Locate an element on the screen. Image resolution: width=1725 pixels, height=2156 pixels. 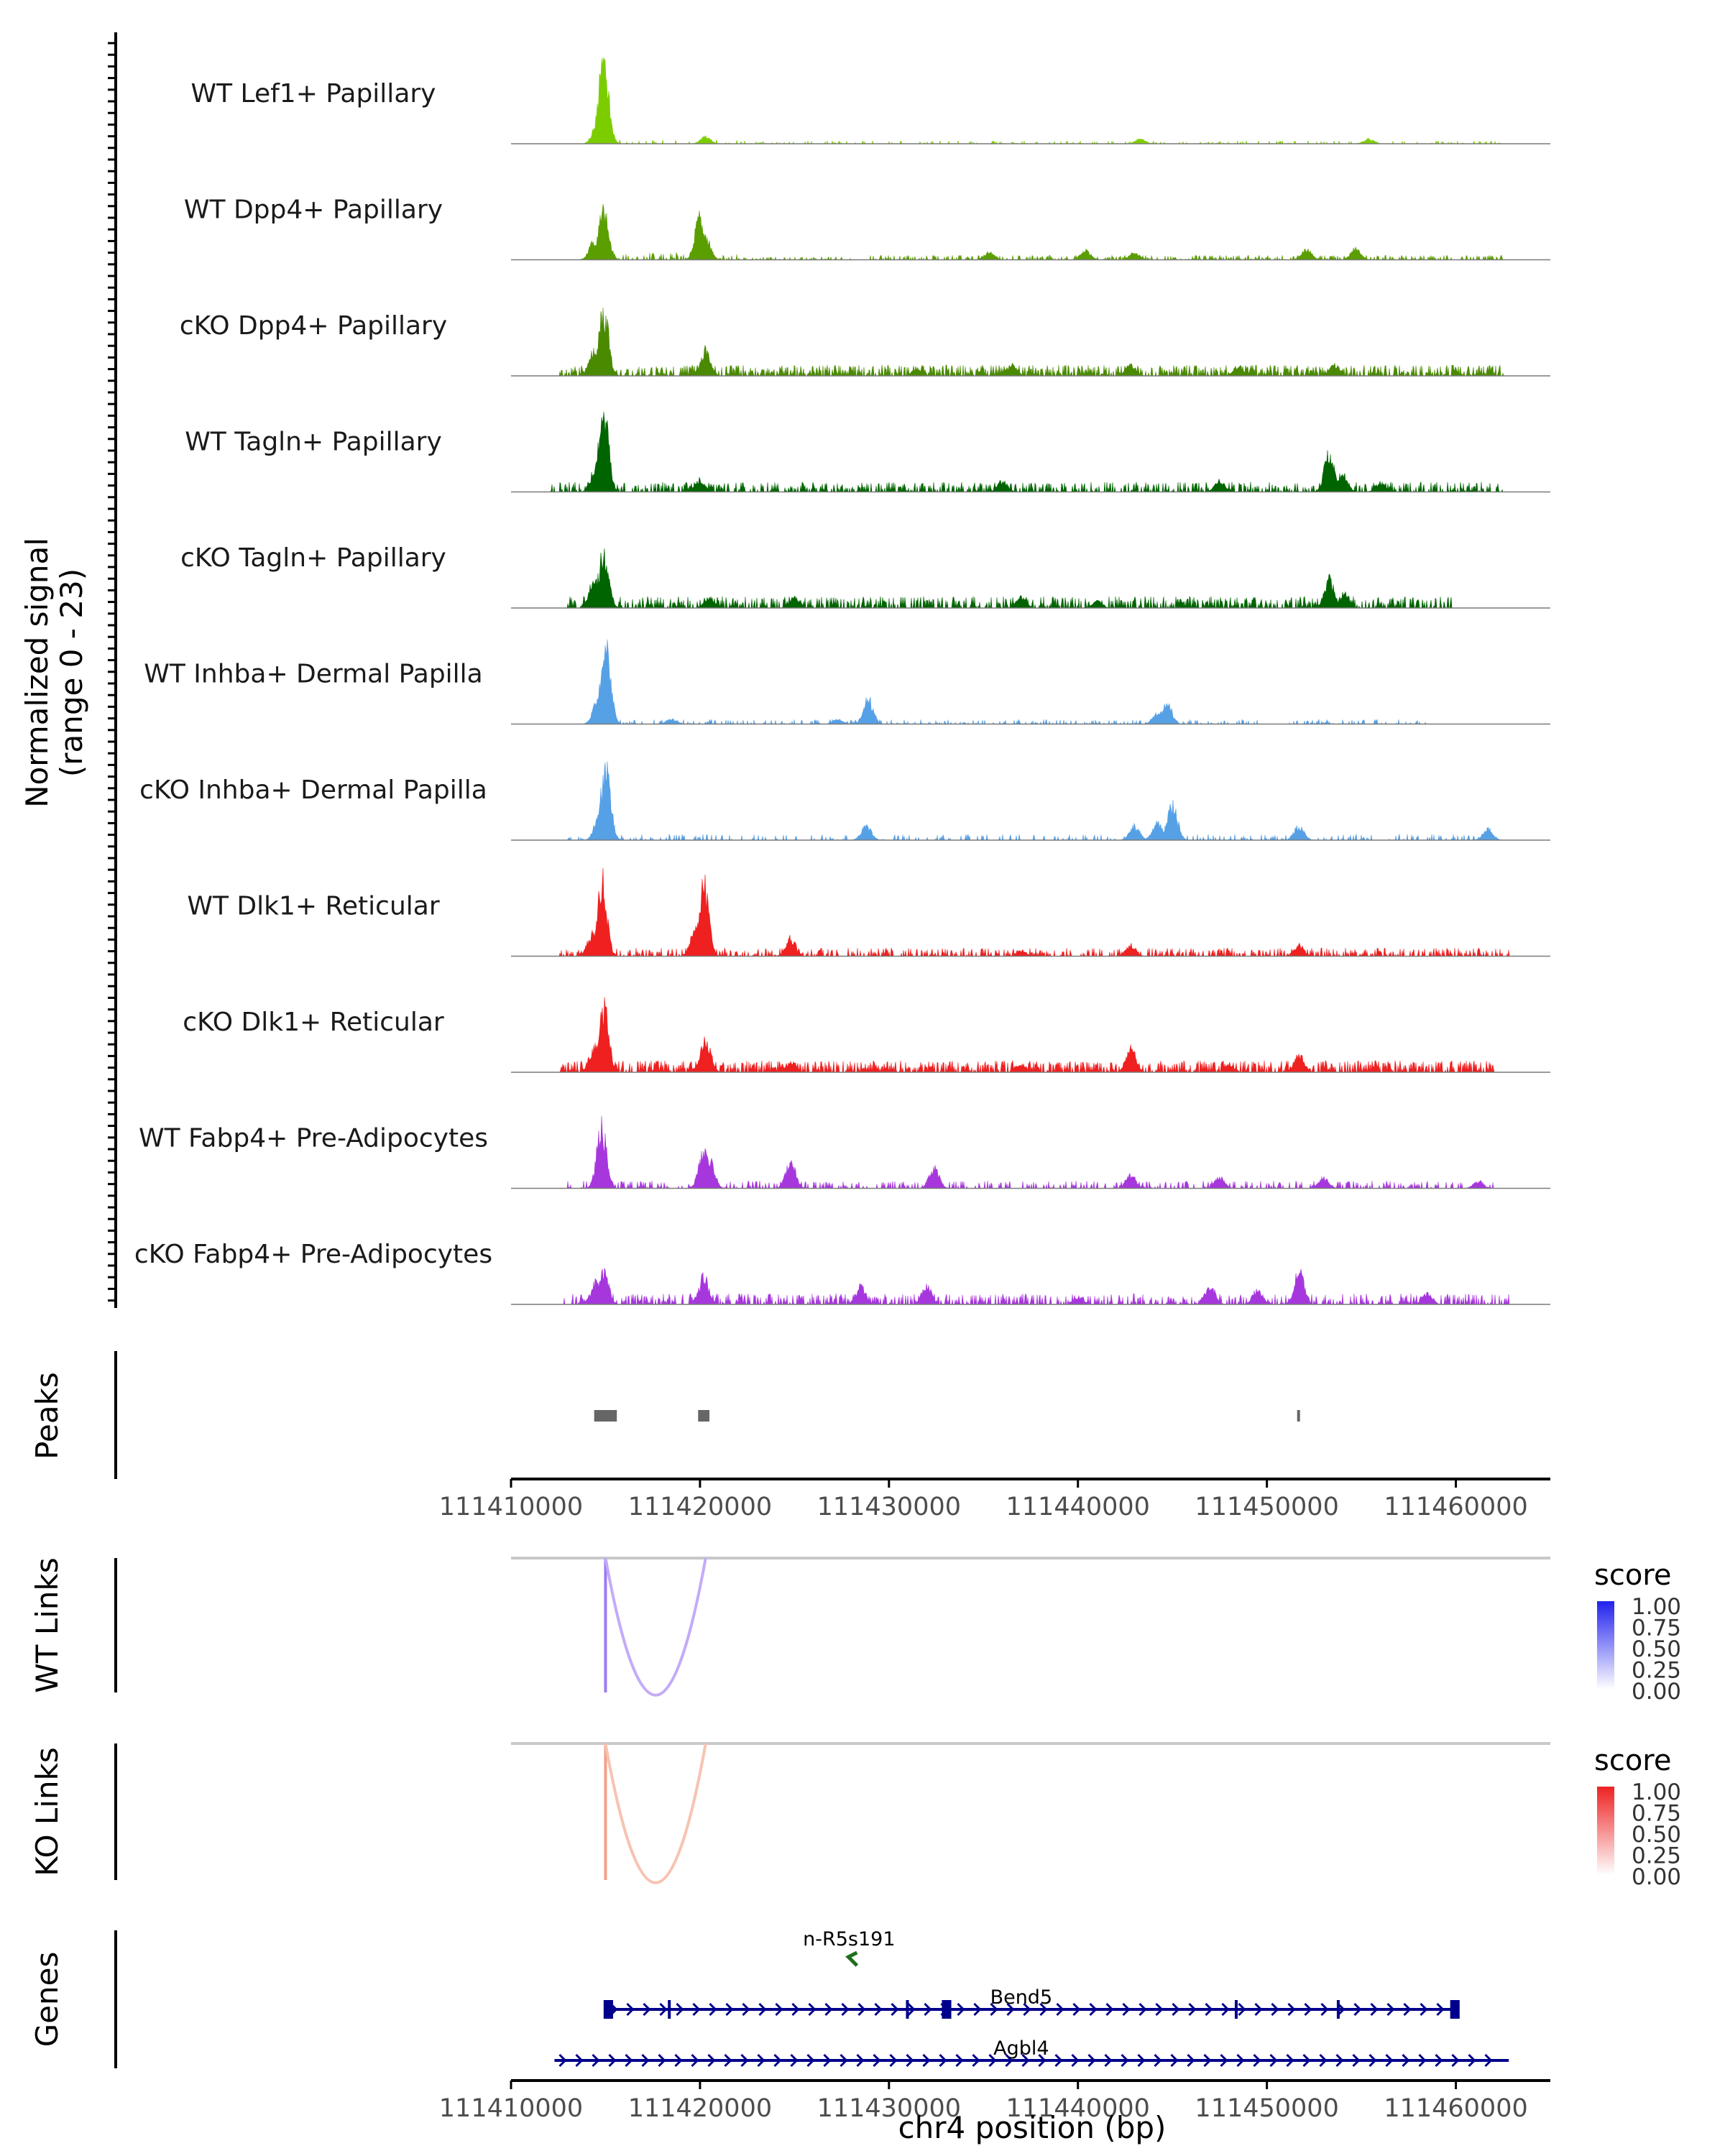
x-tick-label: 111410000 is located at coordinates (511, 1507).